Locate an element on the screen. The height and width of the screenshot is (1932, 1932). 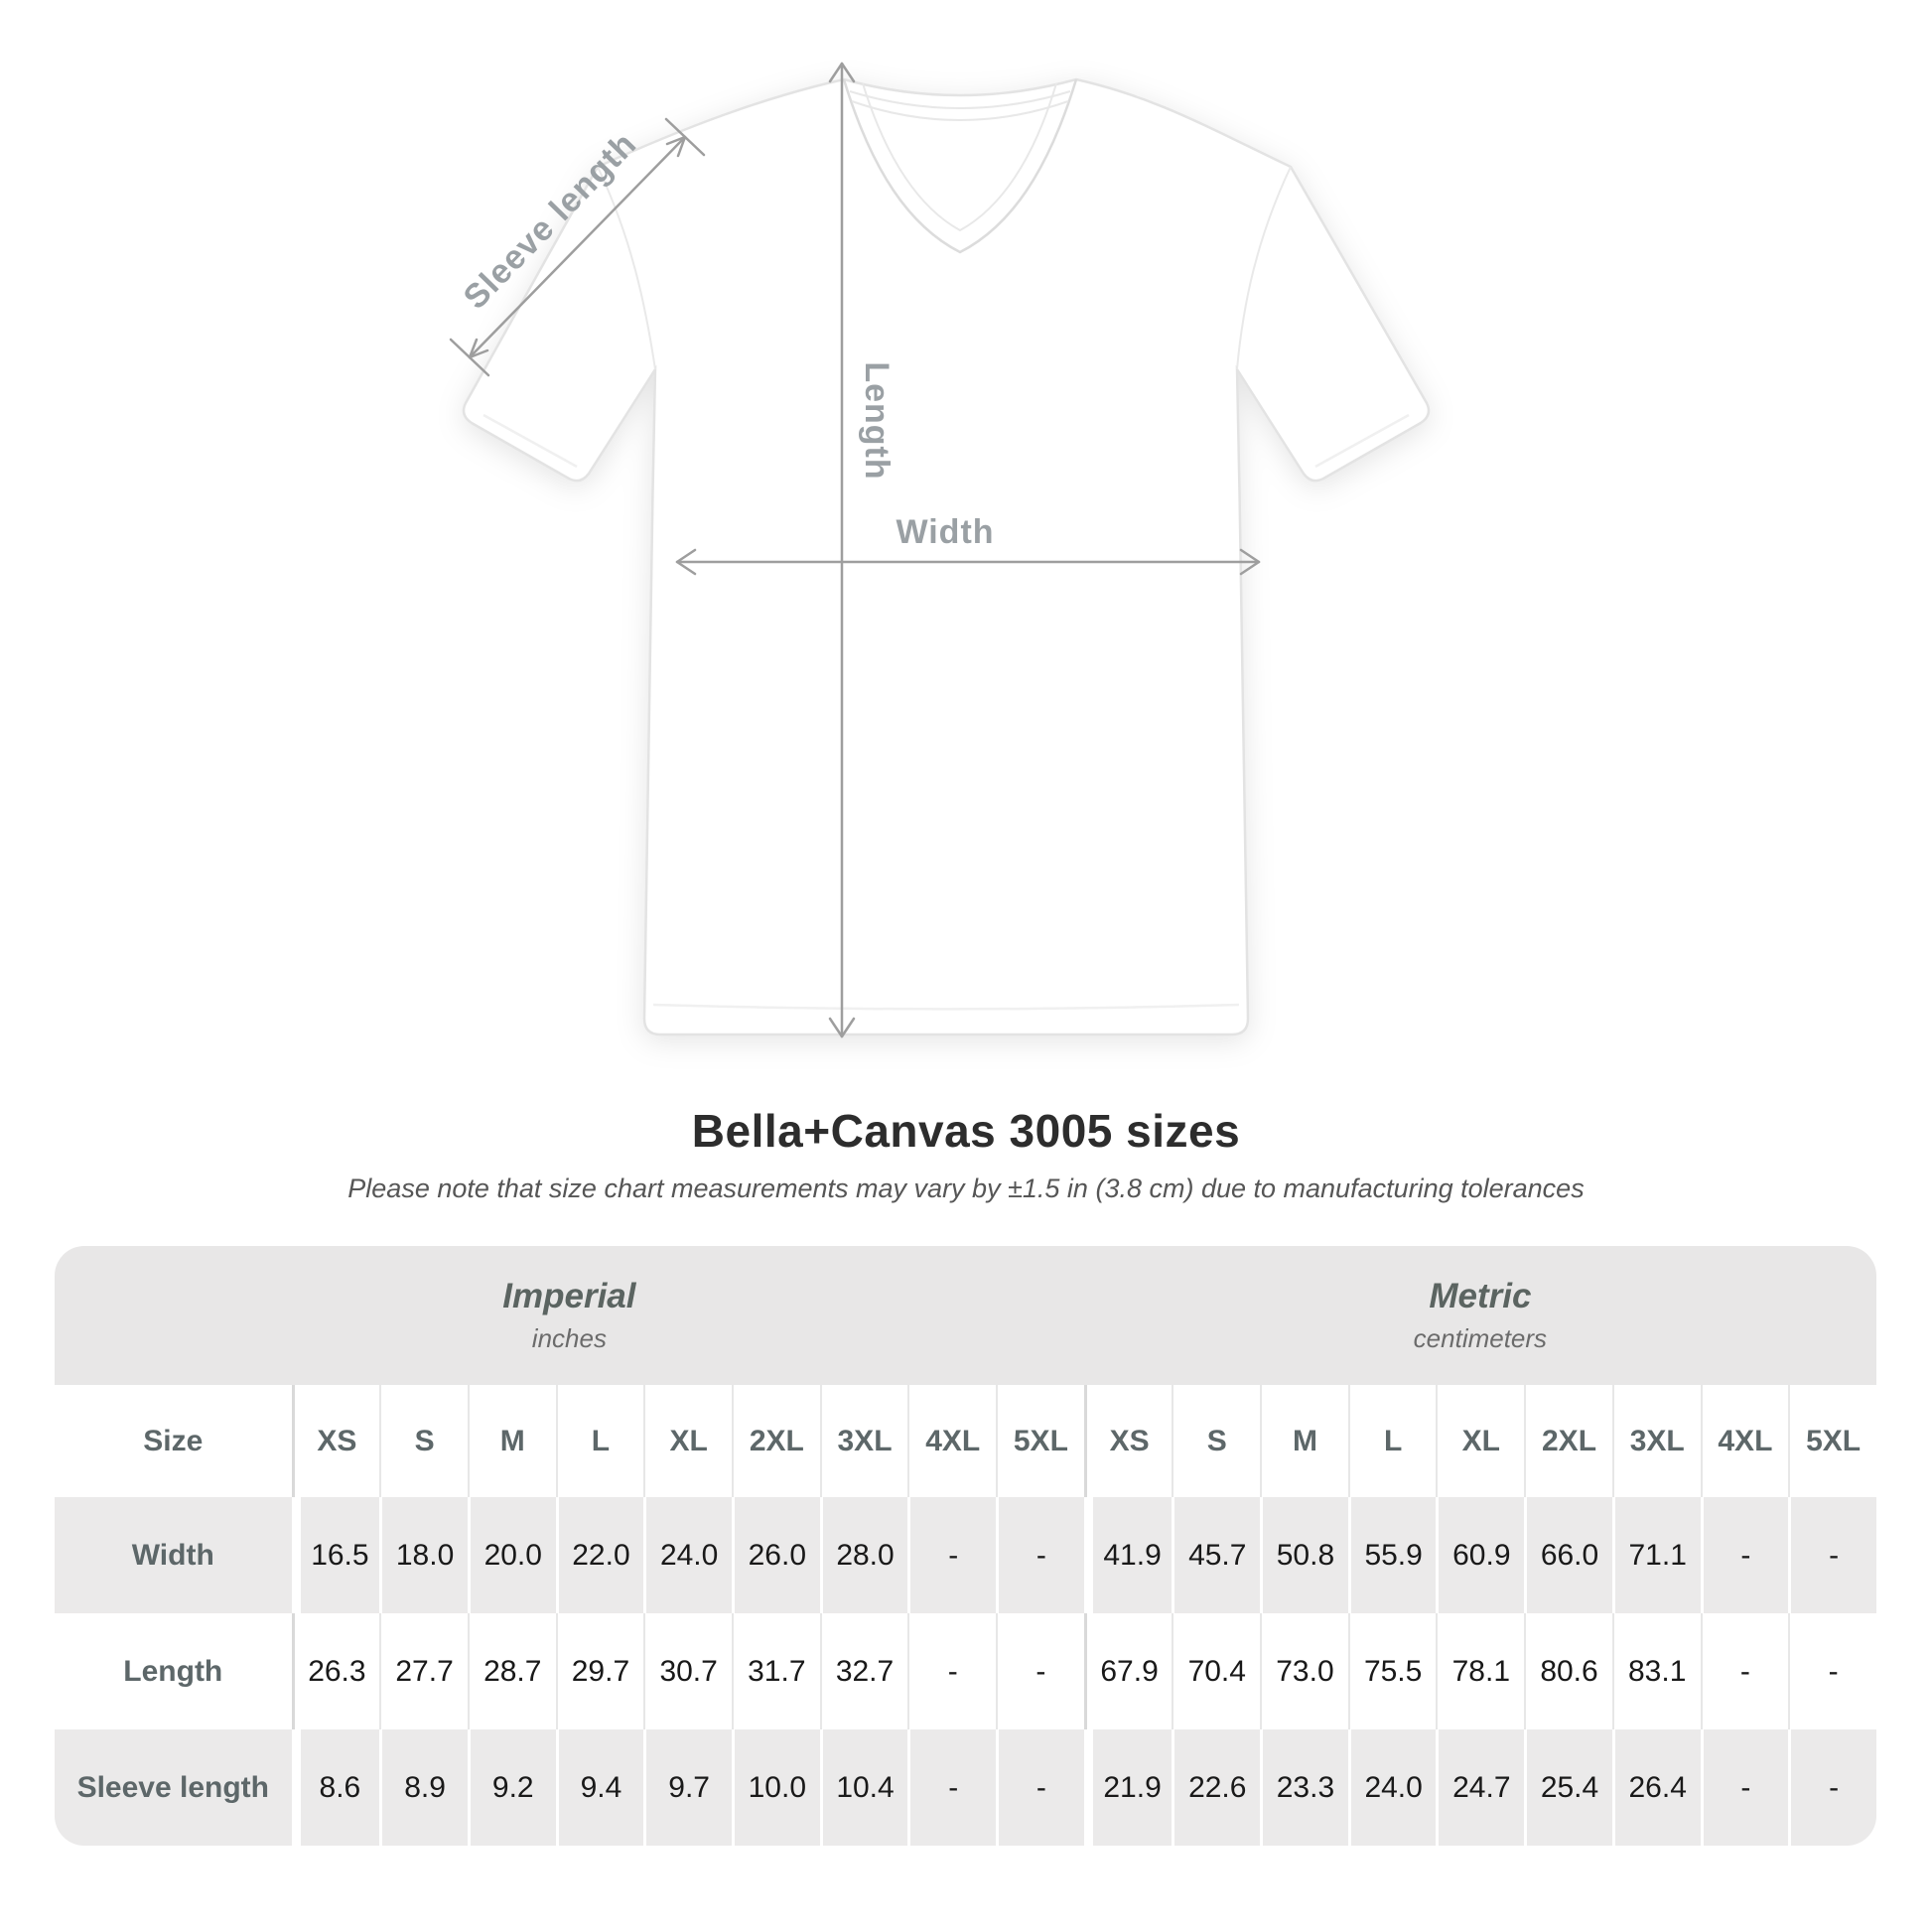
metric-unit-label: centimeters is located at coordinates (1480, 1338).